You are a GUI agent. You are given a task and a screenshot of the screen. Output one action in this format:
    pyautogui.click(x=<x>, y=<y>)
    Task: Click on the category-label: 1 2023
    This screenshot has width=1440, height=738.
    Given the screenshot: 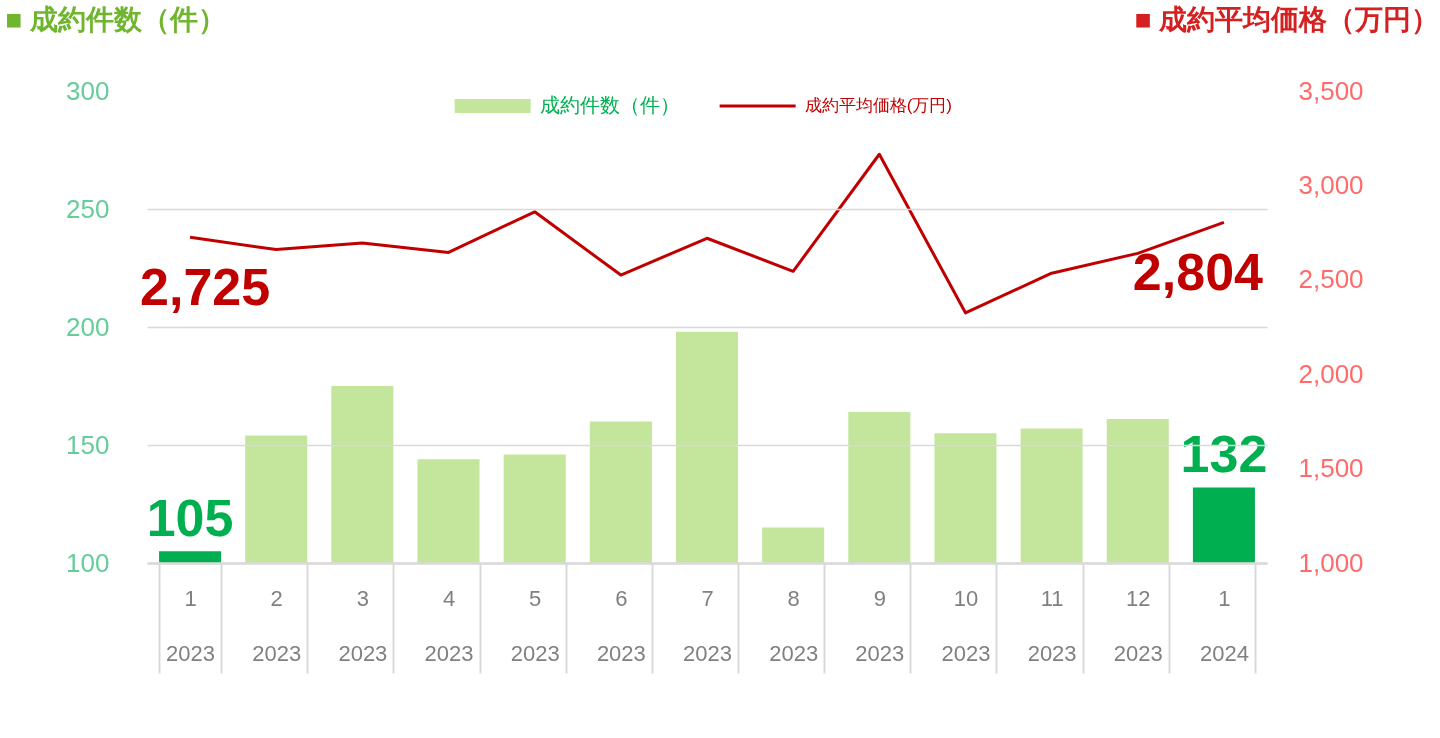 What is the action you would take?
    pyautogui.click(x=191, y=625)
    